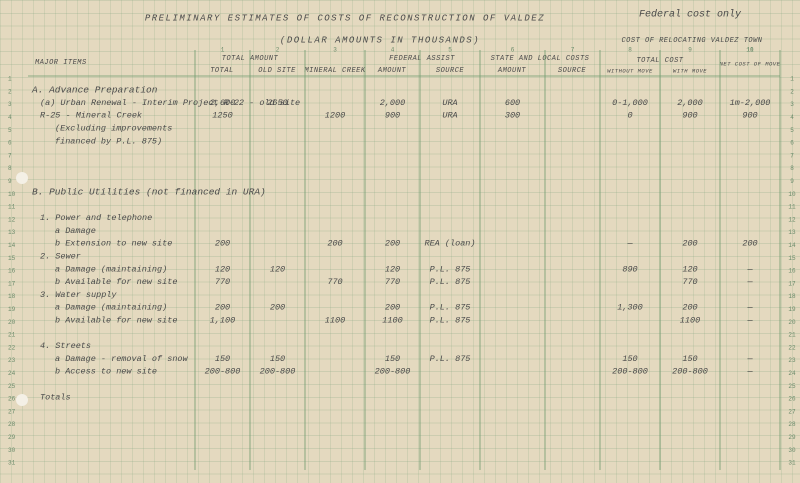  Describe the element at coordinates (12, 309) in the screenshot. I see `line-number: 19` at that location.